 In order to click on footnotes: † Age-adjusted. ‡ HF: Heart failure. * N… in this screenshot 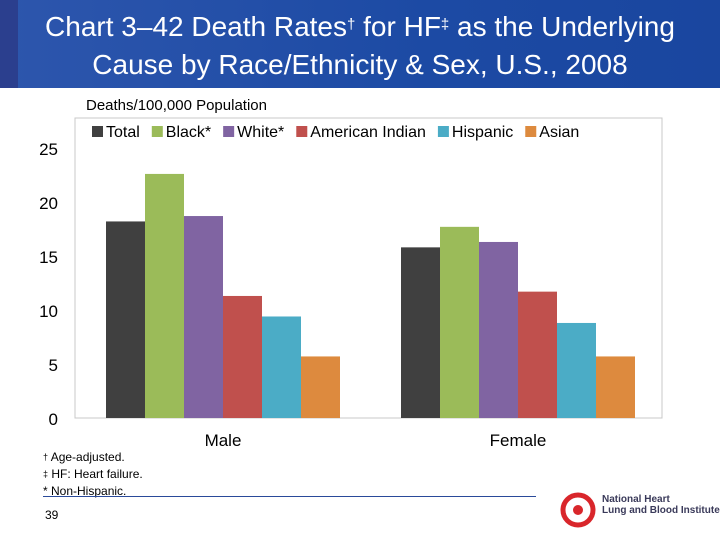, I will do `click(93, 474)`.